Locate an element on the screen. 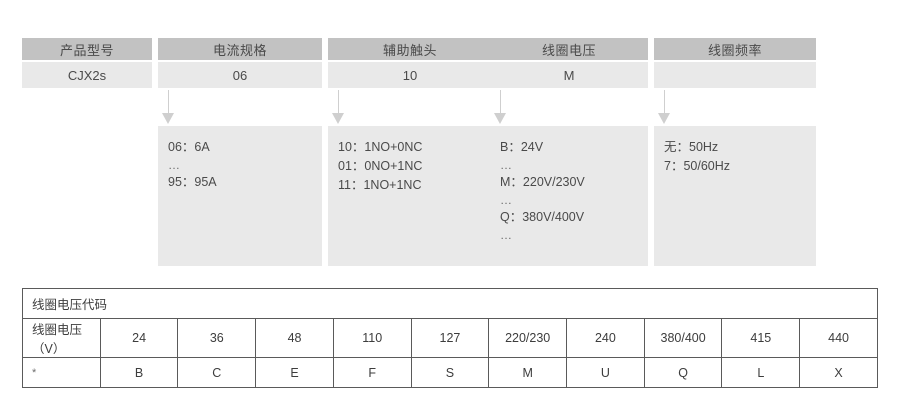  cell-voltage: 110 is located at coordinates (372, 338).